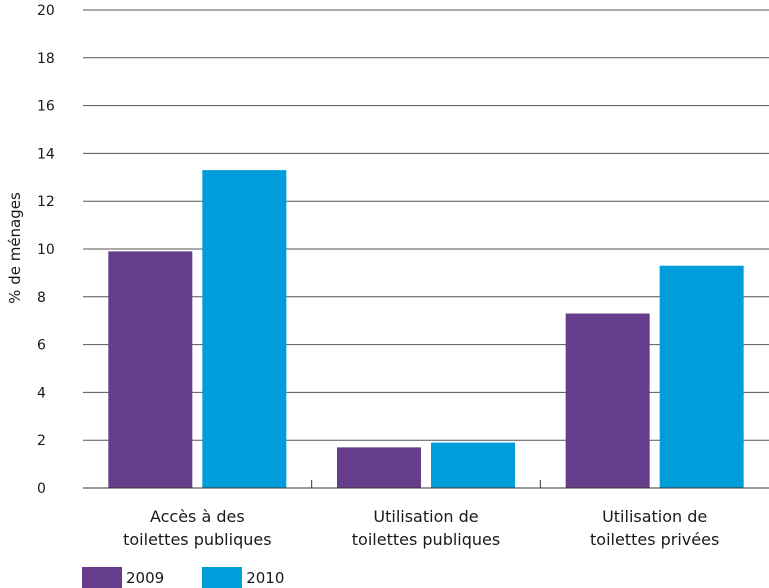 The image size is (769, 588). What do you see at coordinates (41, 393) in the screenshot?
I see `y-tick-label: 4` at bounding box center [41, 393].